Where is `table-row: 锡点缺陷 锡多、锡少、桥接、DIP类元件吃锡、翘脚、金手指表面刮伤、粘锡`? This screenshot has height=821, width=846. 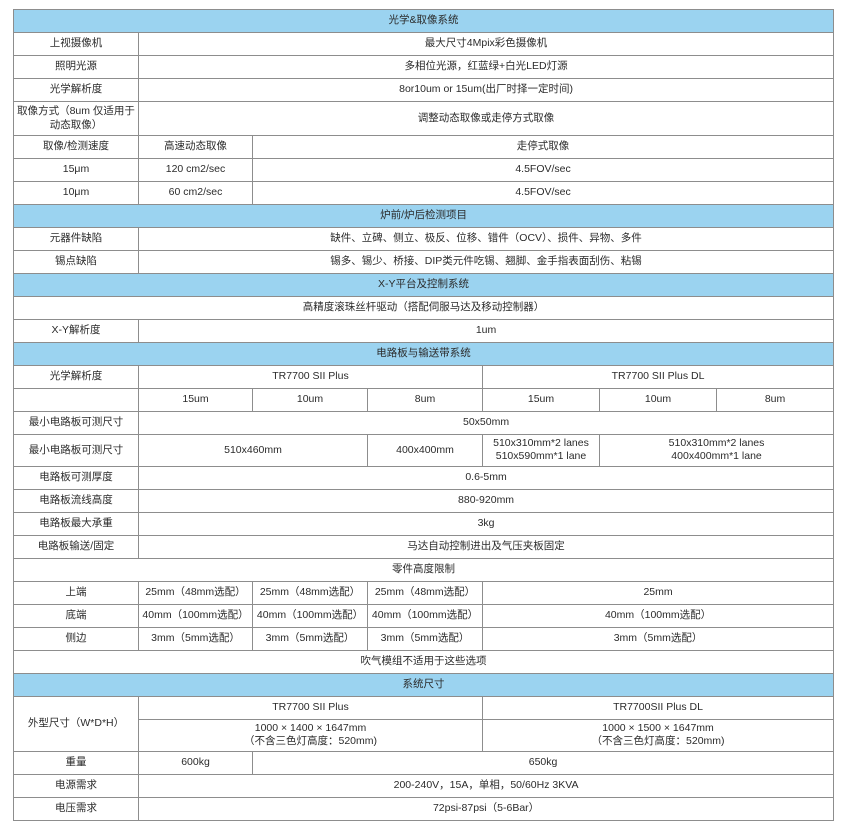
table-row: 锡点缺陷 锡多、锡少、桥接、DIP类元件吃锡、翘脚、金手指表面刮伤、粘锡 is located at coordinates (424, 262).